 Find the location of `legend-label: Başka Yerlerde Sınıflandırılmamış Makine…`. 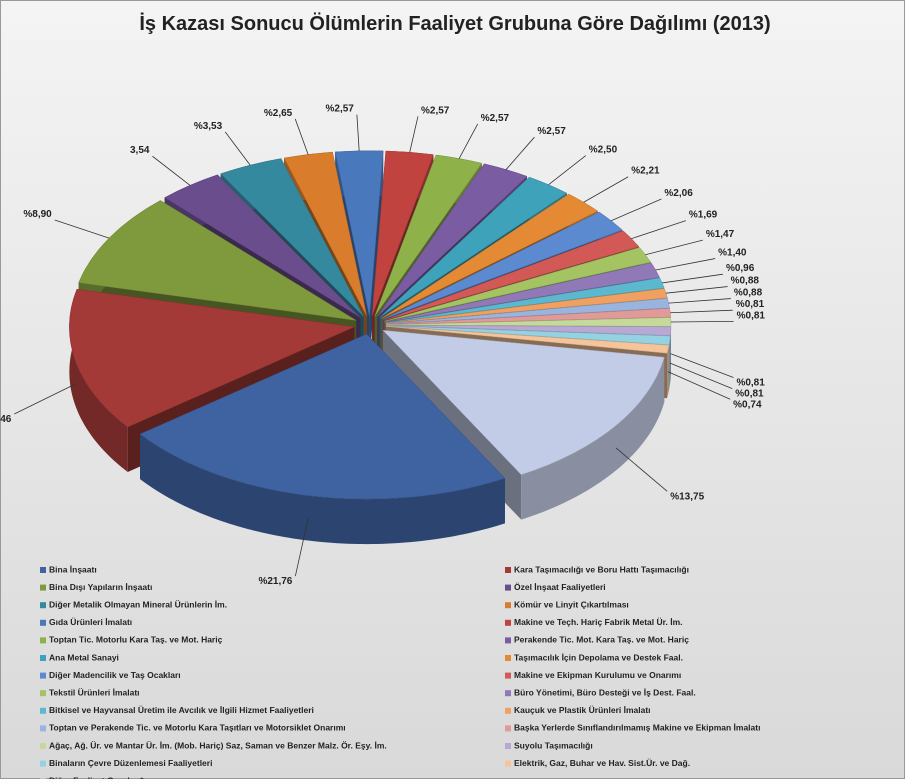

legend-label: Başka Yerlerde Sınıflandırılmamış Makine… is located at coordinates (637, 728).